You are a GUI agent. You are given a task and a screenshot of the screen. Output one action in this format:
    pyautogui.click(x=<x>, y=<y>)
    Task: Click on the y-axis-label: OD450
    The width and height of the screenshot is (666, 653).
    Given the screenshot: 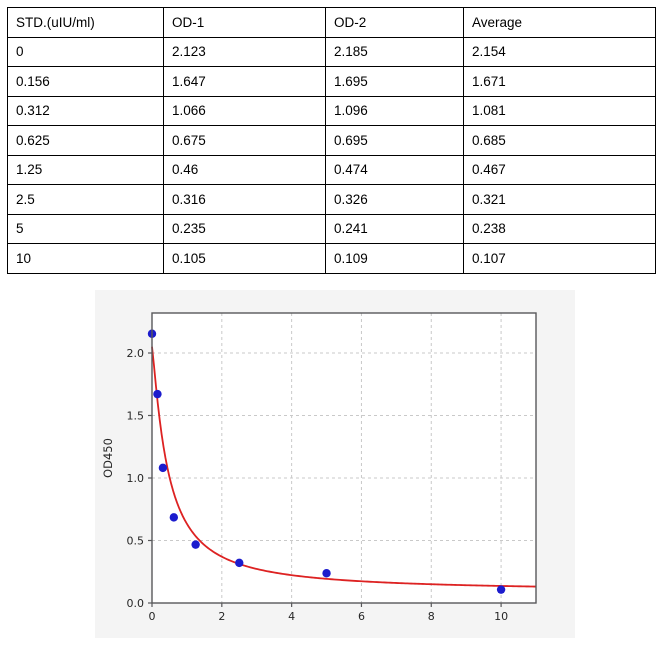 What is the action you would take?
    pyautogui.click(x=108, y=458)
    